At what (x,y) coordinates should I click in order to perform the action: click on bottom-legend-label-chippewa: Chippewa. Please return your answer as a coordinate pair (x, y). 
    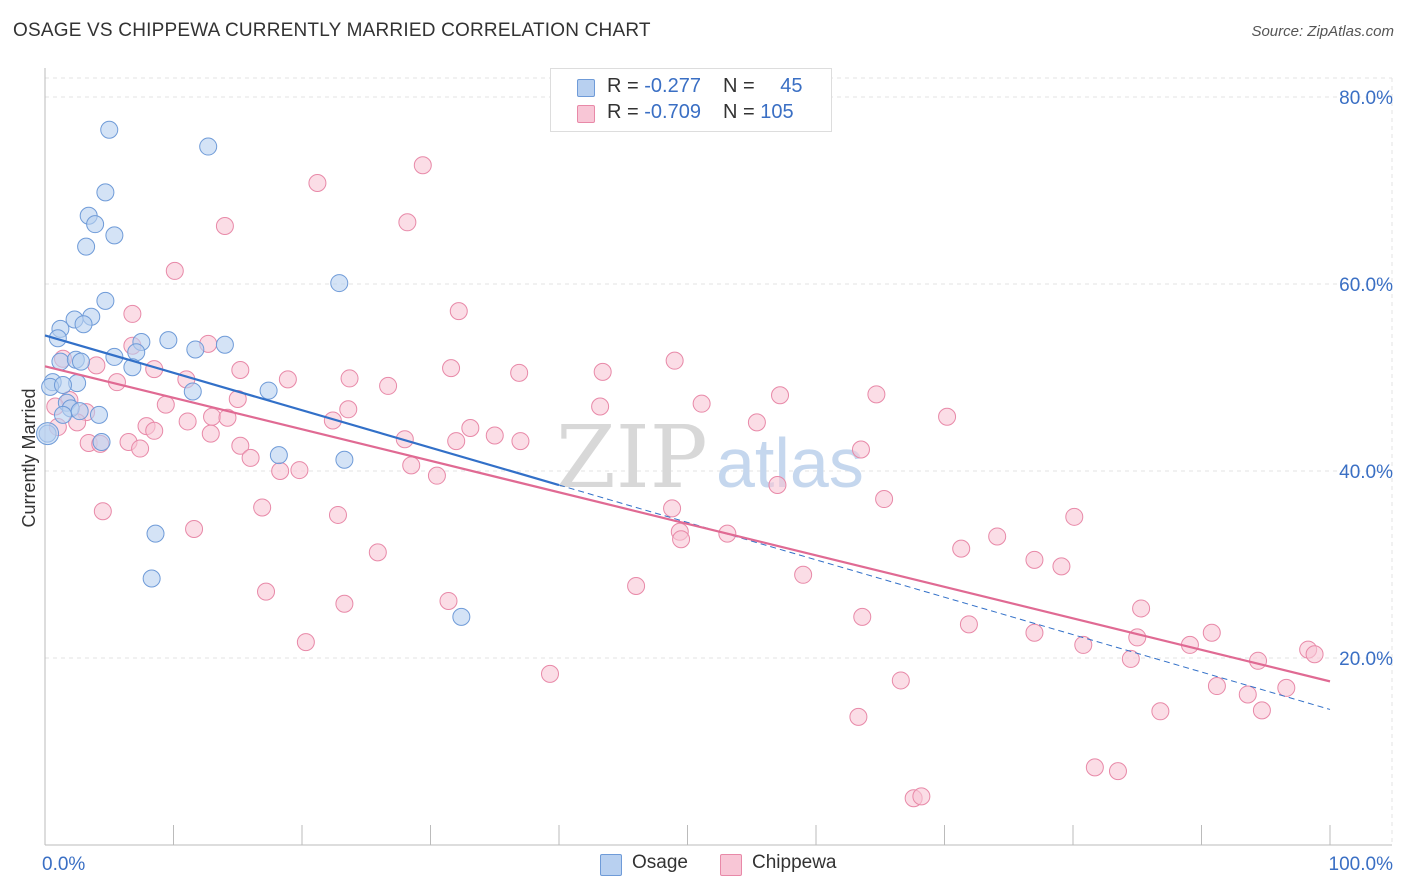
    Looking at the image, I should click on (794, 862).